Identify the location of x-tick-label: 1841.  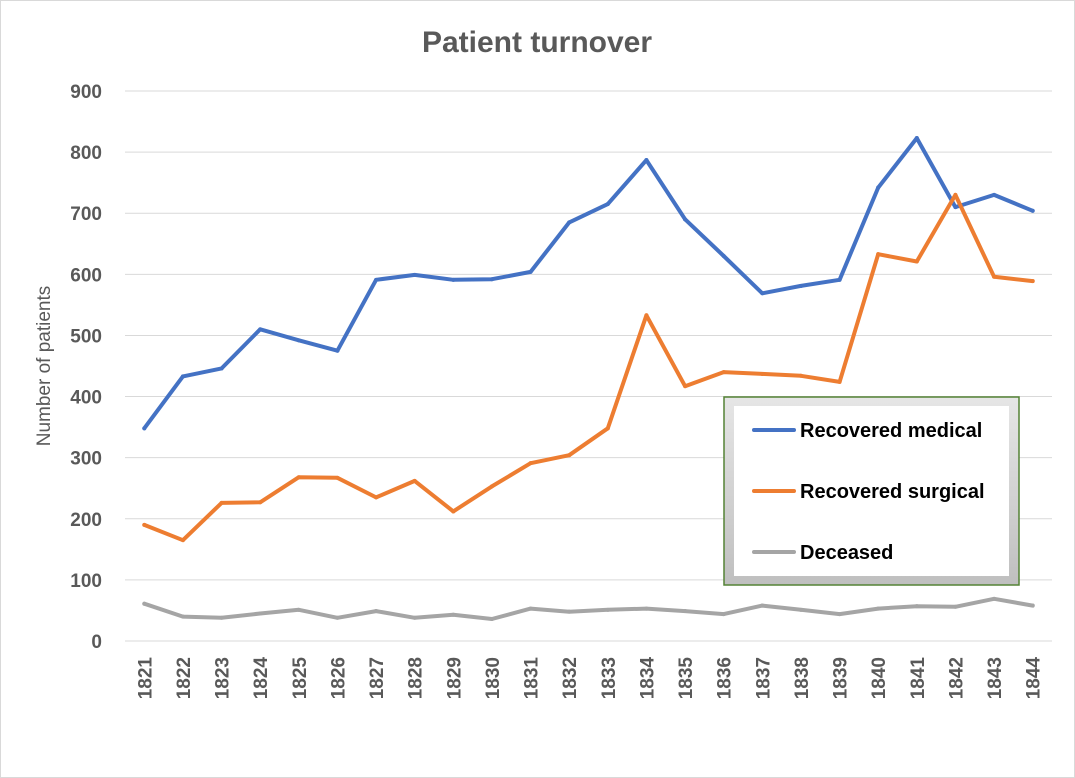
(918, 678).